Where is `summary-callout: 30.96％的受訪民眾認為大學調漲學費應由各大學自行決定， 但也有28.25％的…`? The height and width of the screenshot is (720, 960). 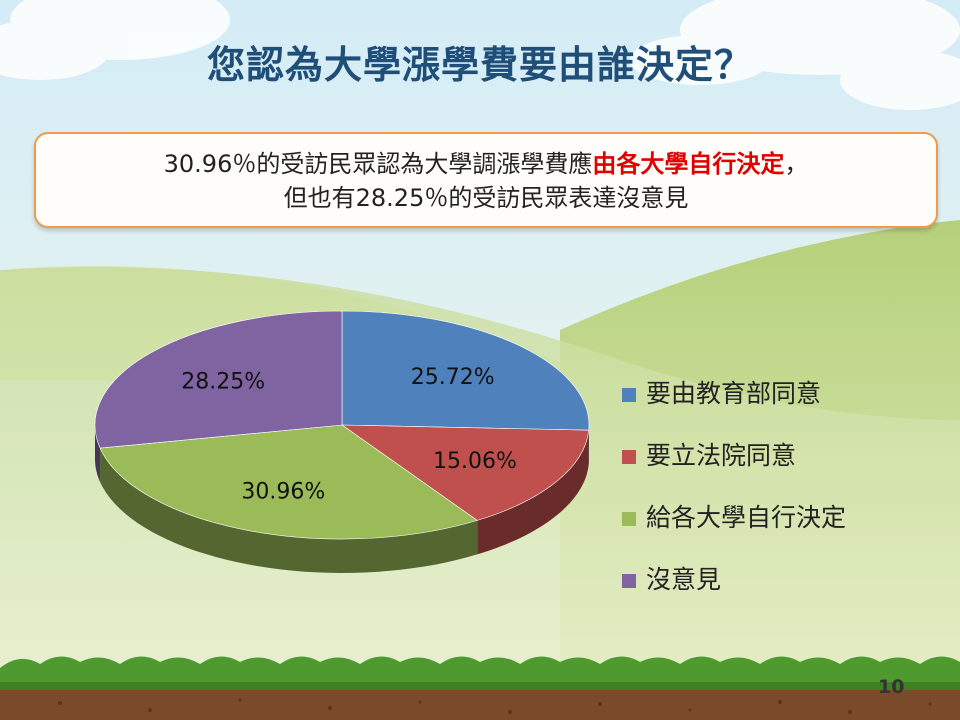 summary-callout: 30.96％的受訪民眾認為大學調漲學費應由各大學自行決定， 但也有28.25％的… is located at coordinates (486, 180).